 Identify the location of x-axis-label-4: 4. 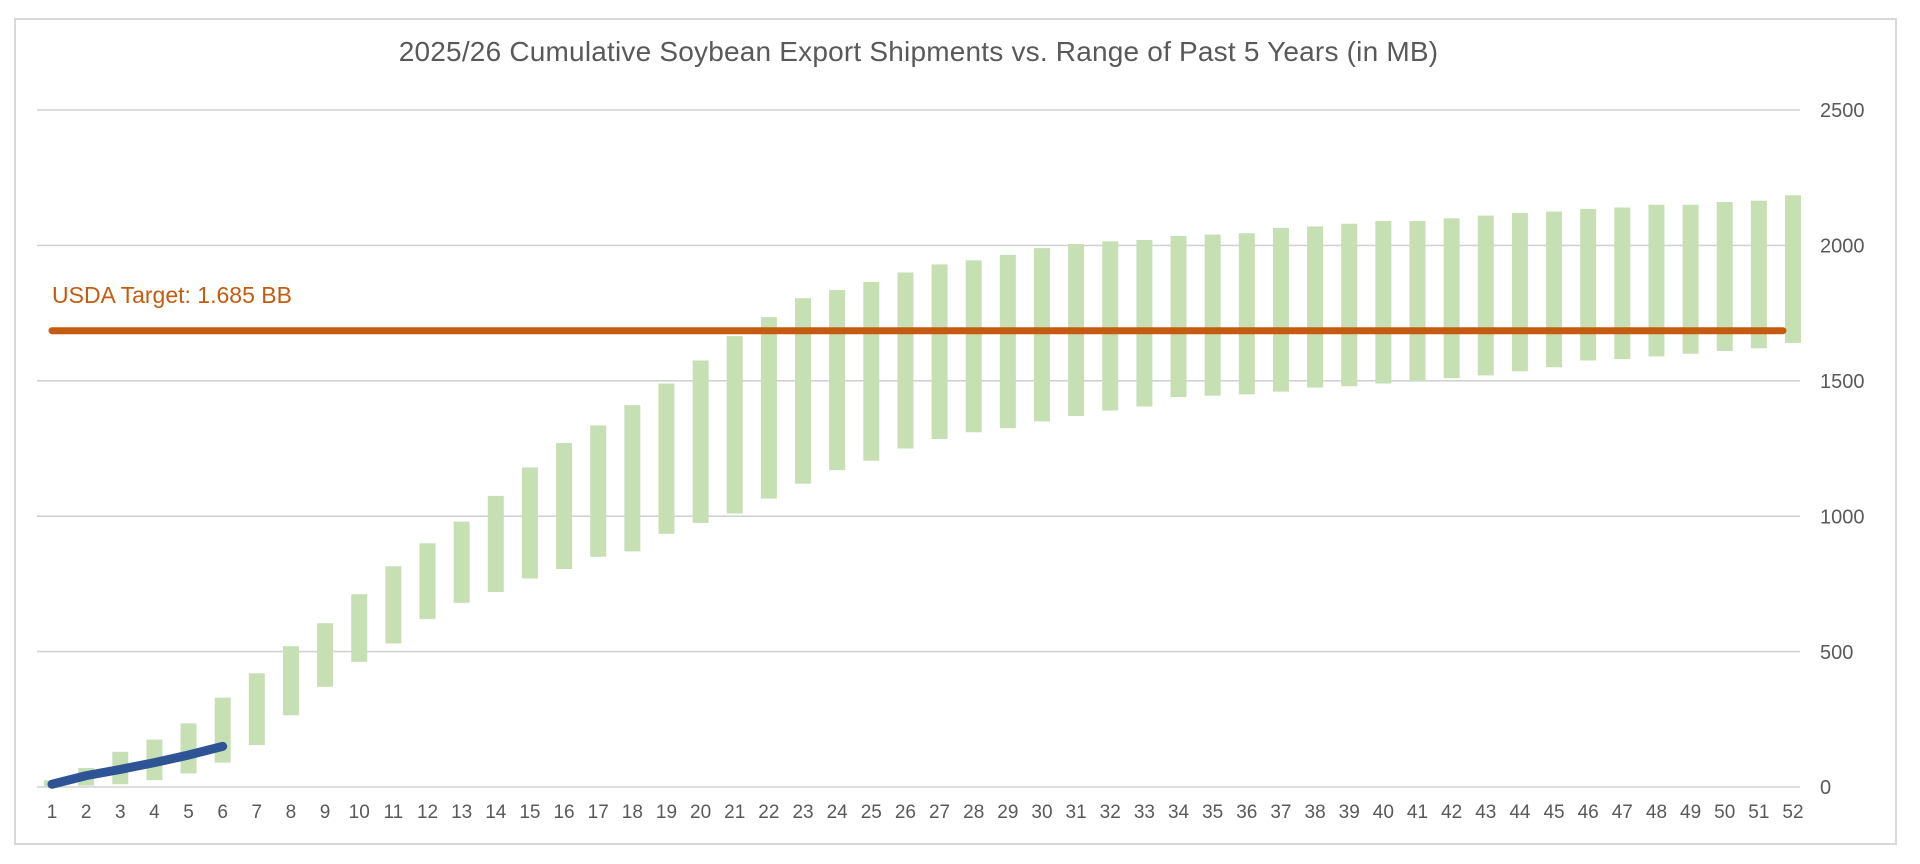
(154, 812).